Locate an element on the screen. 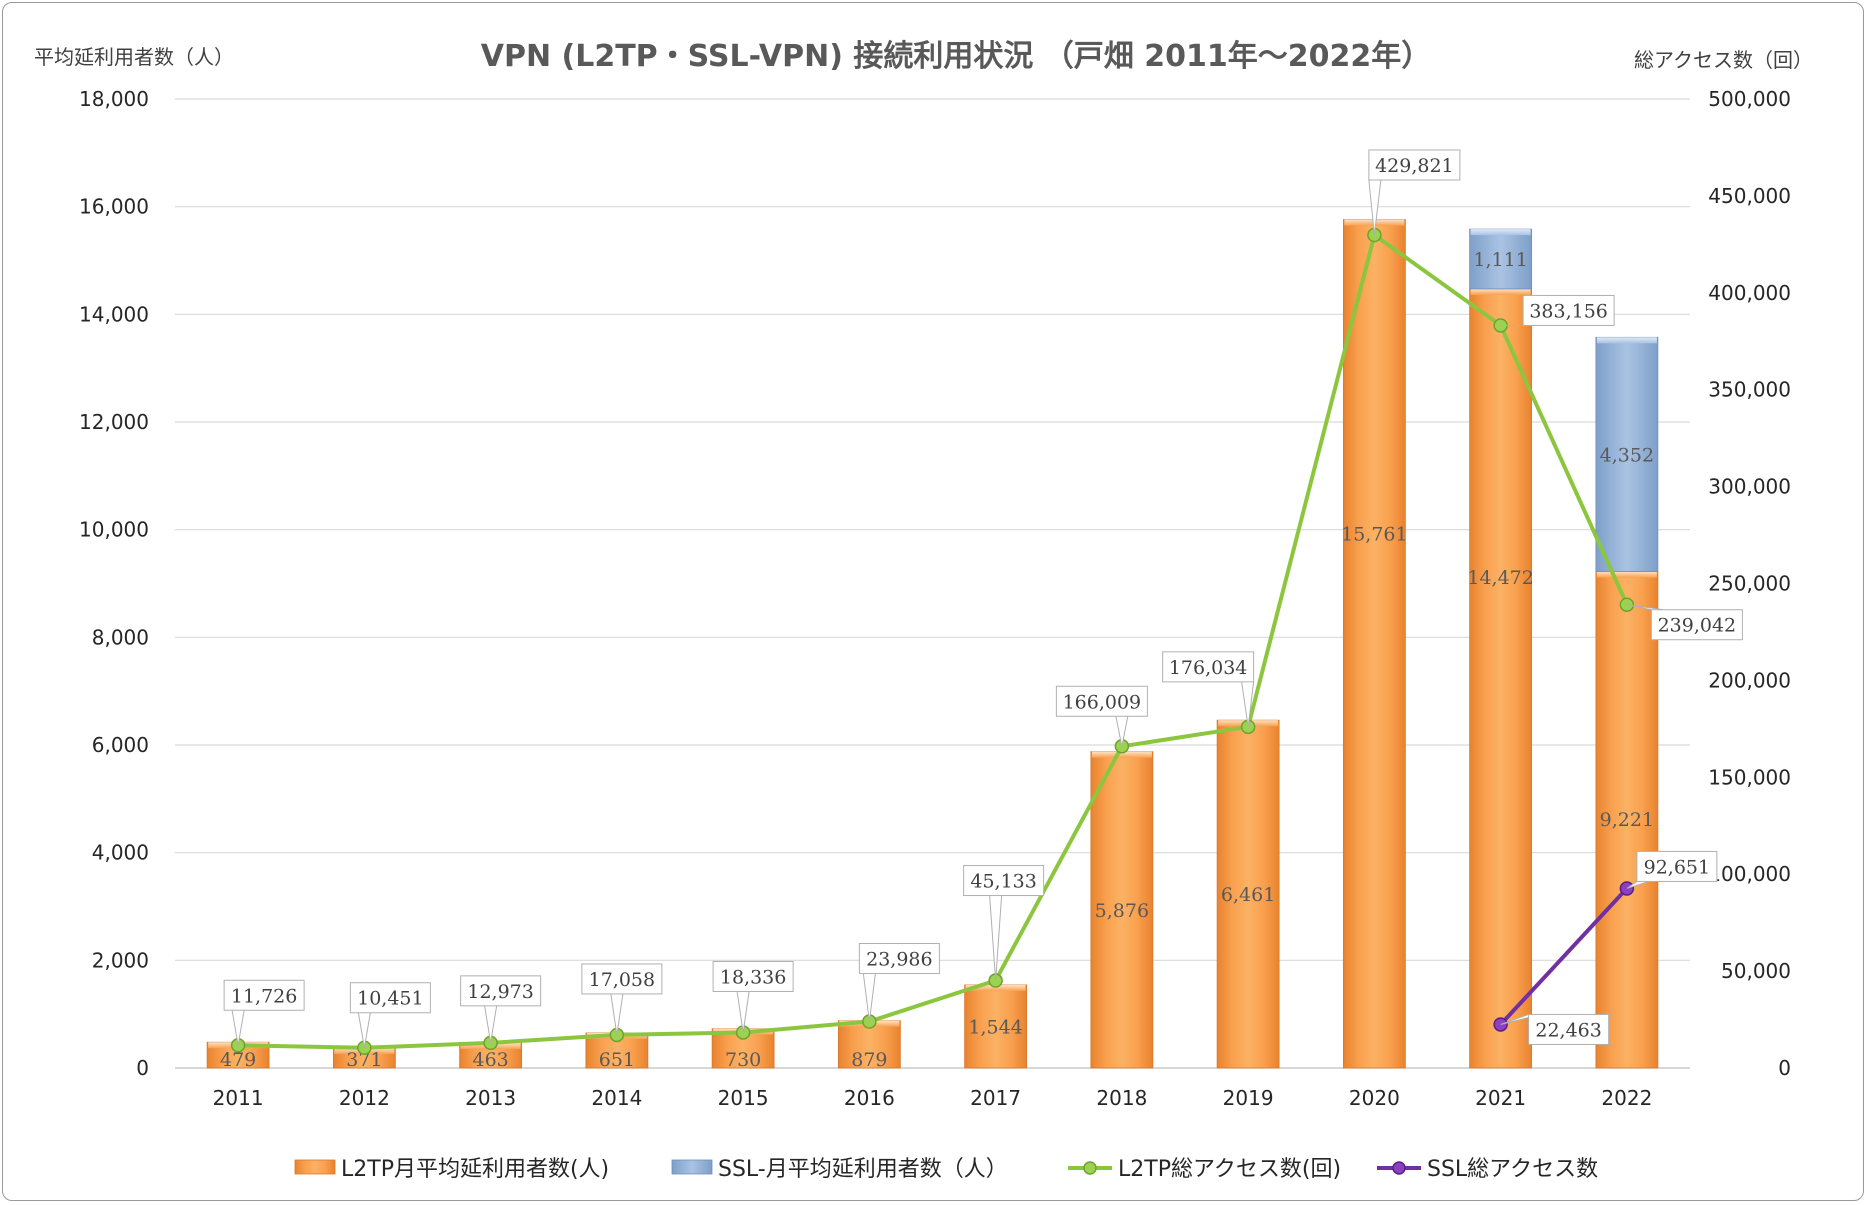 The width and height of the screenshot is (1868, 1205). callout-label: 176,034 is located at coordinates (1208, 668).